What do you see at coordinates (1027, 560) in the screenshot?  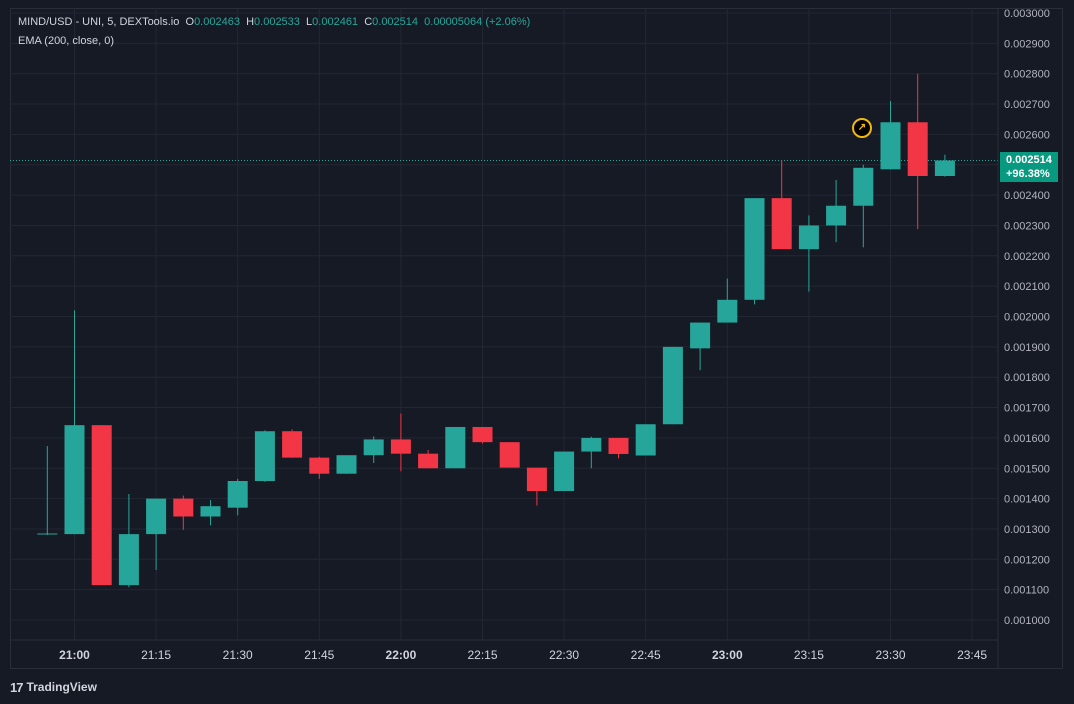 I see `price-tick-label: 0.001200` at bounding box center [1027, 560].